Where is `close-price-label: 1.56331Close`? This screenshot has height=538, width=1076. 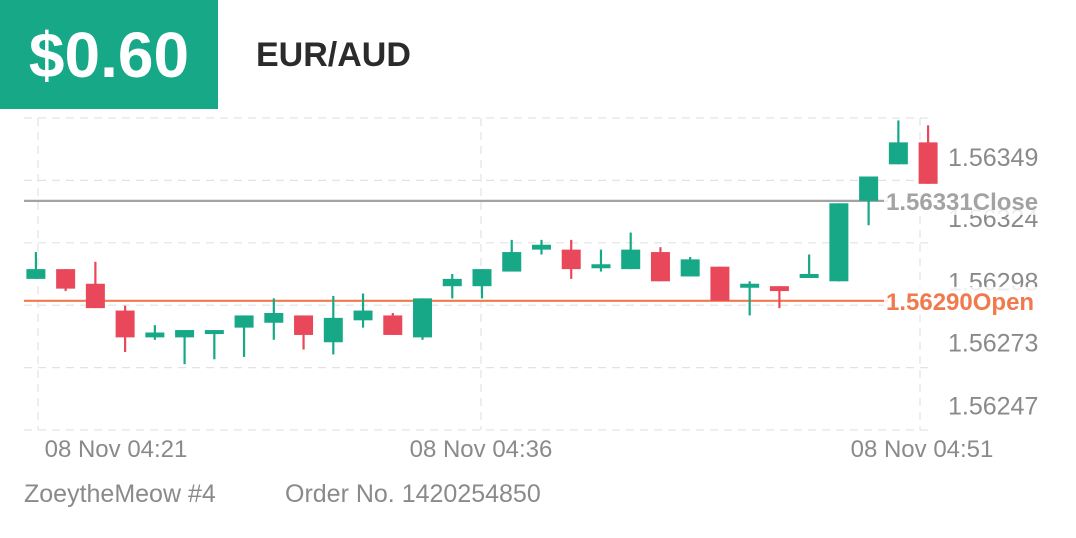 close-price-label: 1.56331Close is located at coordinates (962, 202).